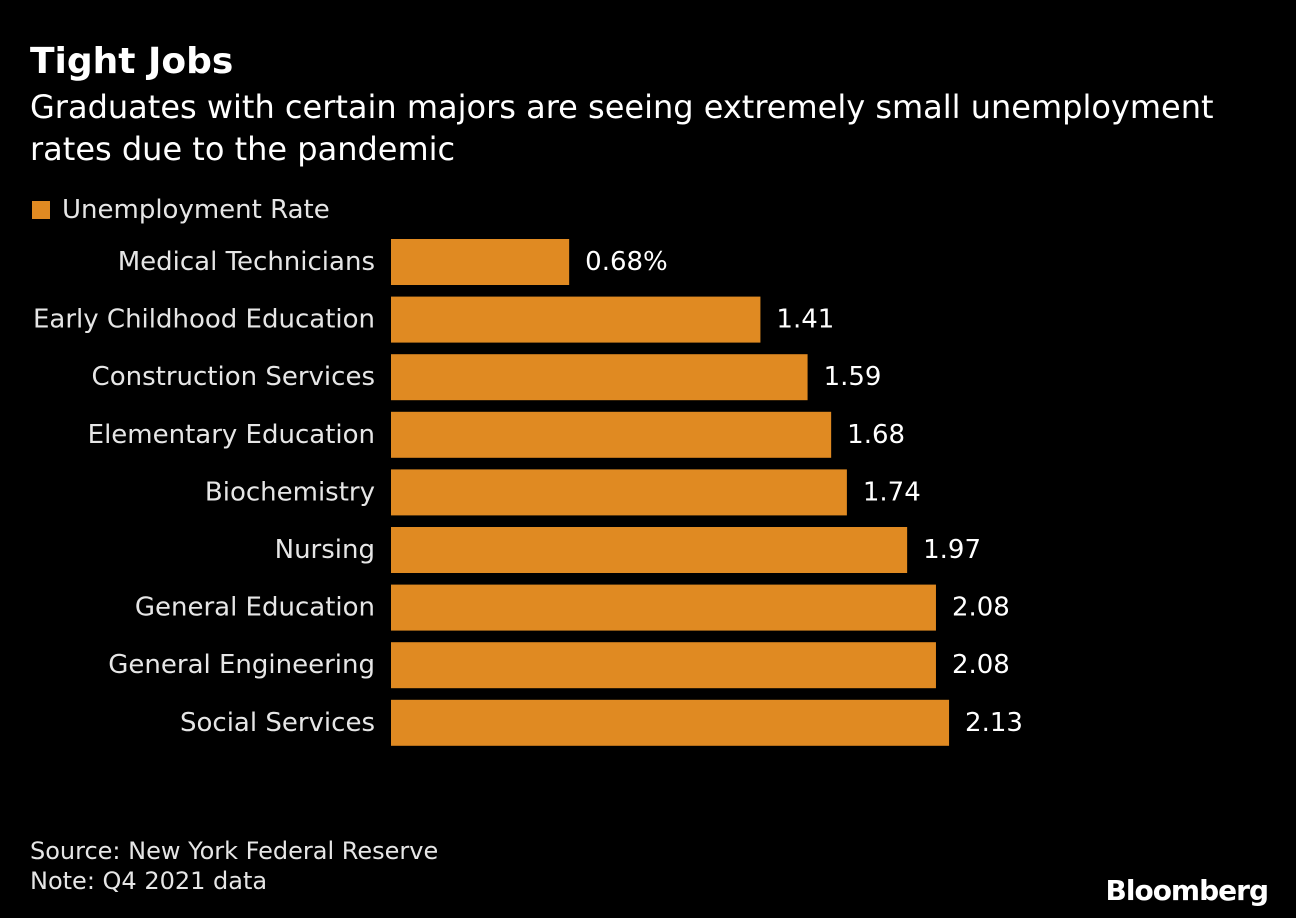 The height and width of the screenshot is (918, 1296). I want to click on category-label: General Education, so click(255, 608).